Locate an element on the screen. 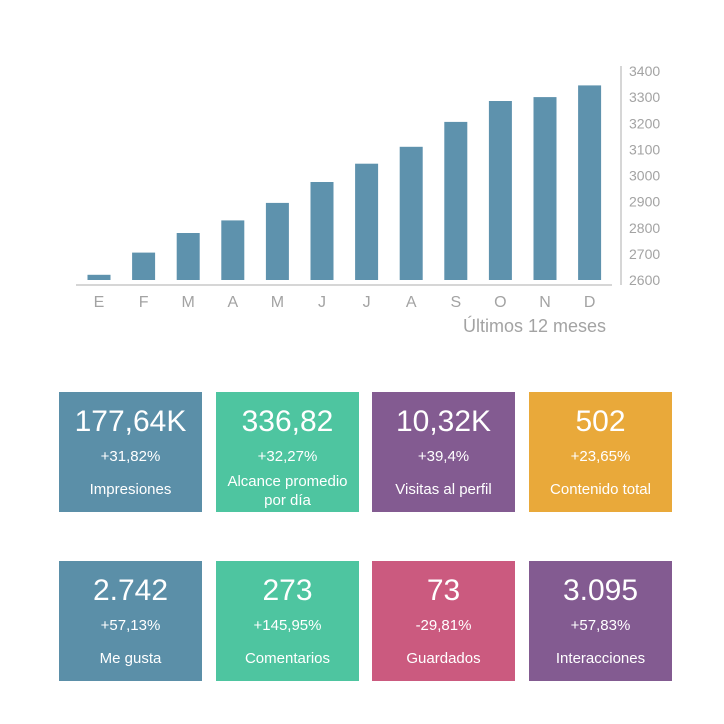 The width and height of the screenshot is (724, 724). metric-card-visitas: 10,32K +39,4% Visitas al perfil is located at coordinates (443, 452).